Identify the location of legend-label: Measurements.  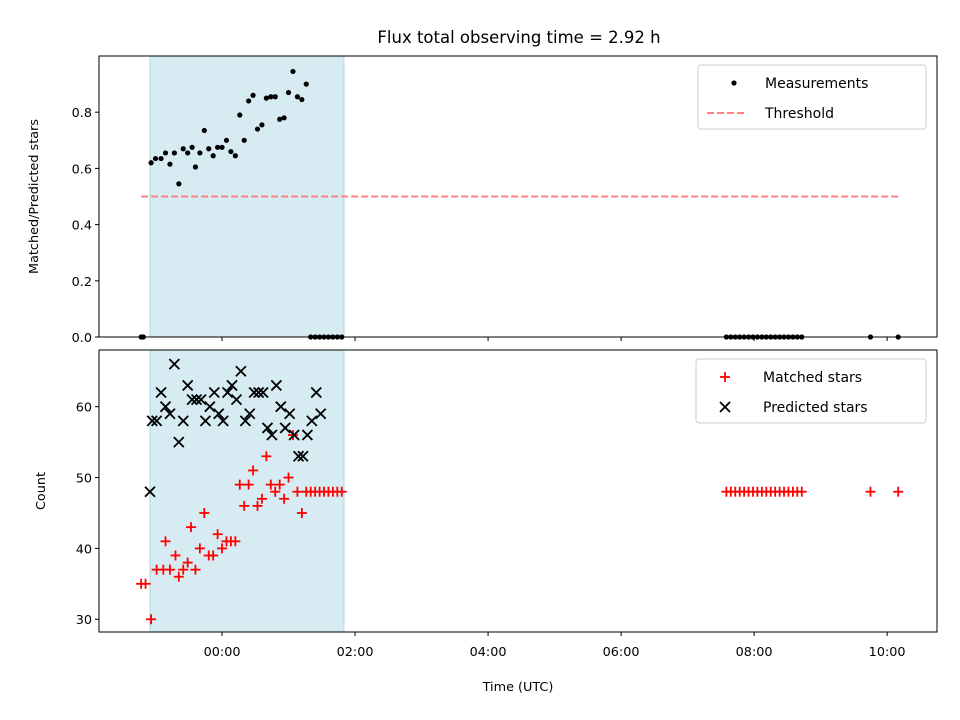
(816, 84).